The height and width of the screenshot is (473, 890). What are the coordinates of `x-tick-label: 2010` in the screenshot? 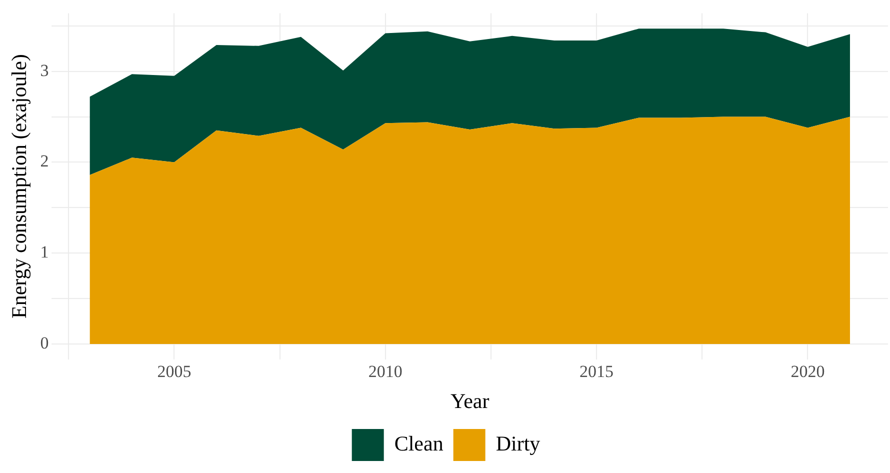 It's located at (385, 372).